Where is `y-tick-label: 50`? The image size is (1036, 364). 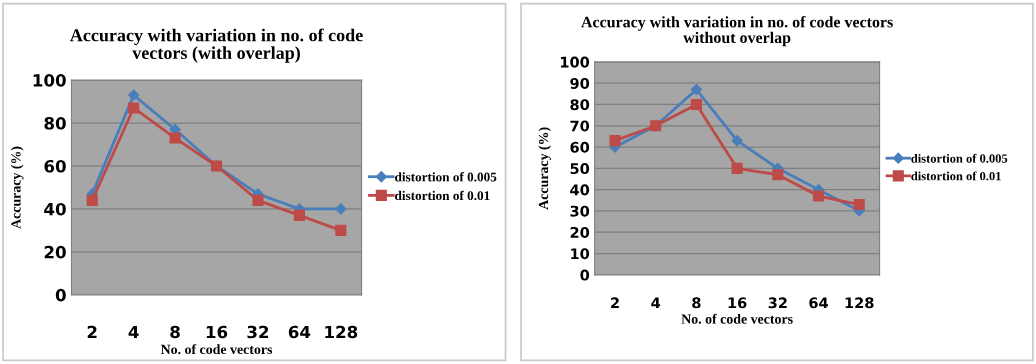 y-tick-label: 50 is located at coordinates (580, 169).